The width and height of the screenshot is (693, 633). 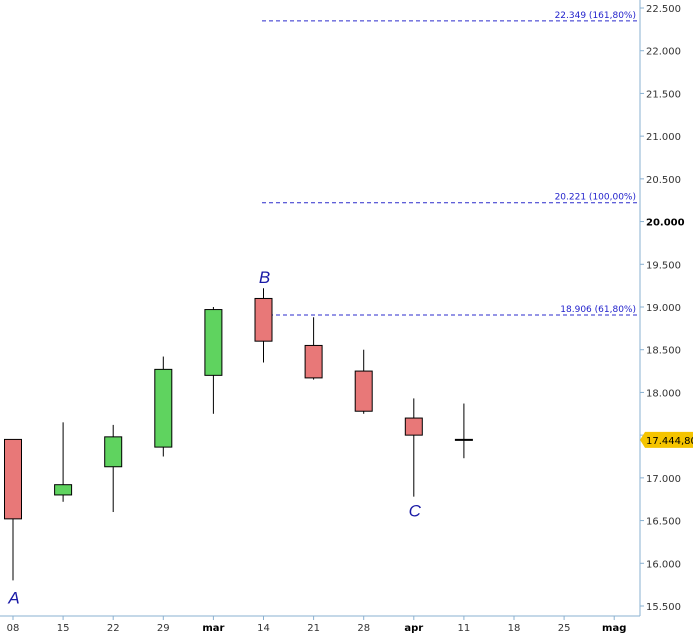 I want to click on y-tick-label: 18.500, so click(x=663, y=351).